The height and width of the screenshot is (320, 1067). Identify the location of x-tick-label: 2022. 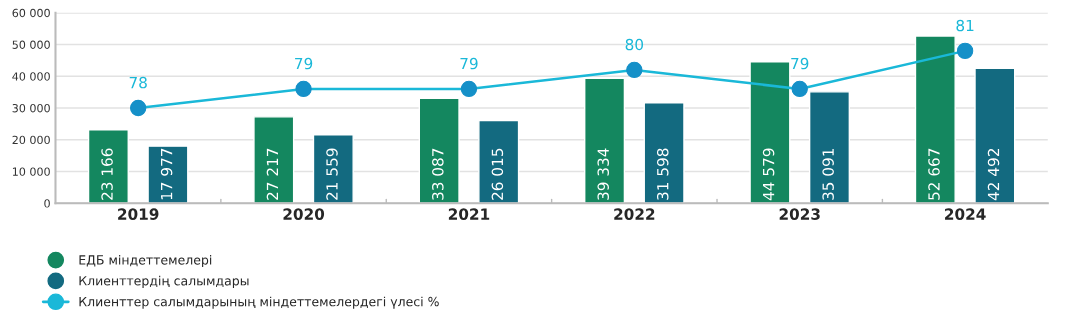
(634, 214).